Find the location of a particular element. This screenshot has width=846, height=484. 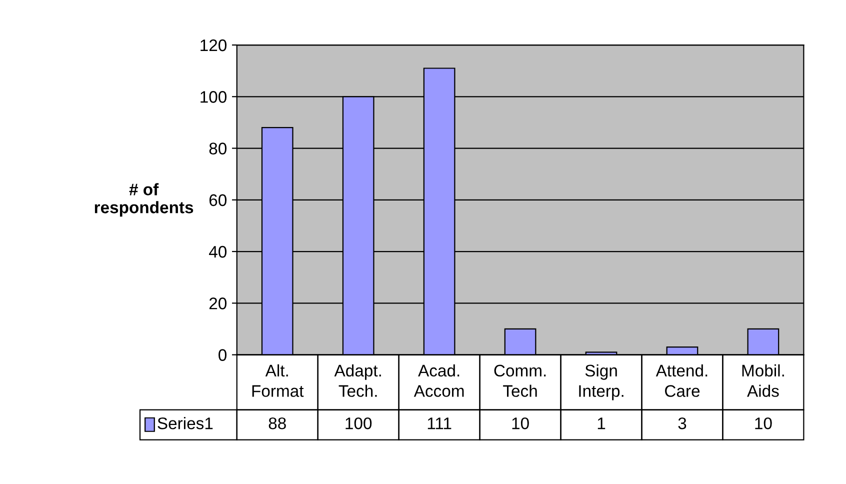

data-label: 1 is located at coordinates (602, 424).